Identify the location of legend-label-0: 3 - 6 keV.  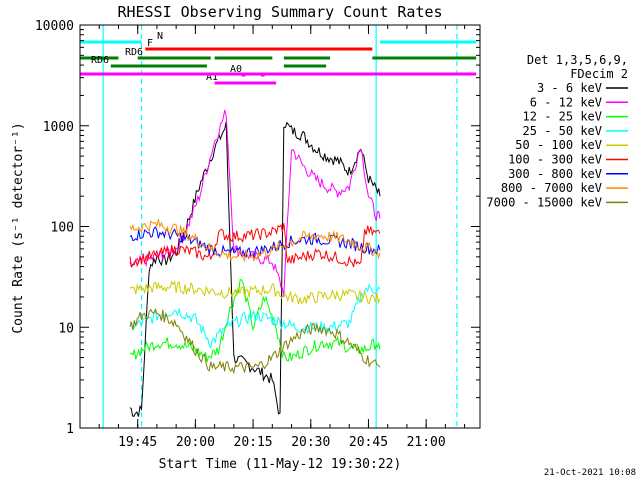
(569, 88).